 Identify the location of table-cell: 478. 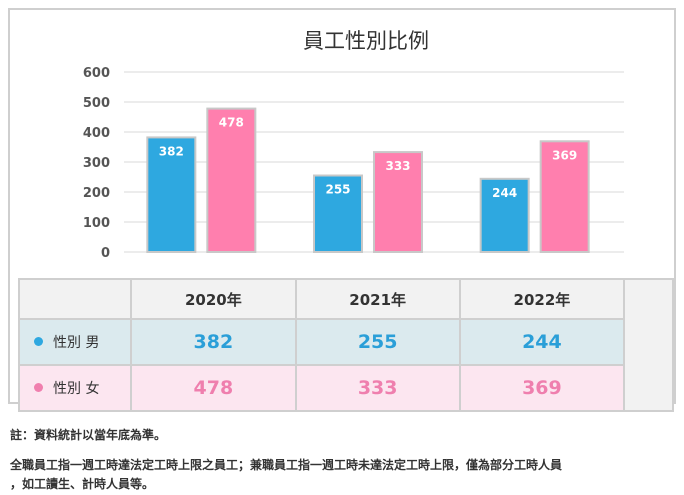
(213, 388).